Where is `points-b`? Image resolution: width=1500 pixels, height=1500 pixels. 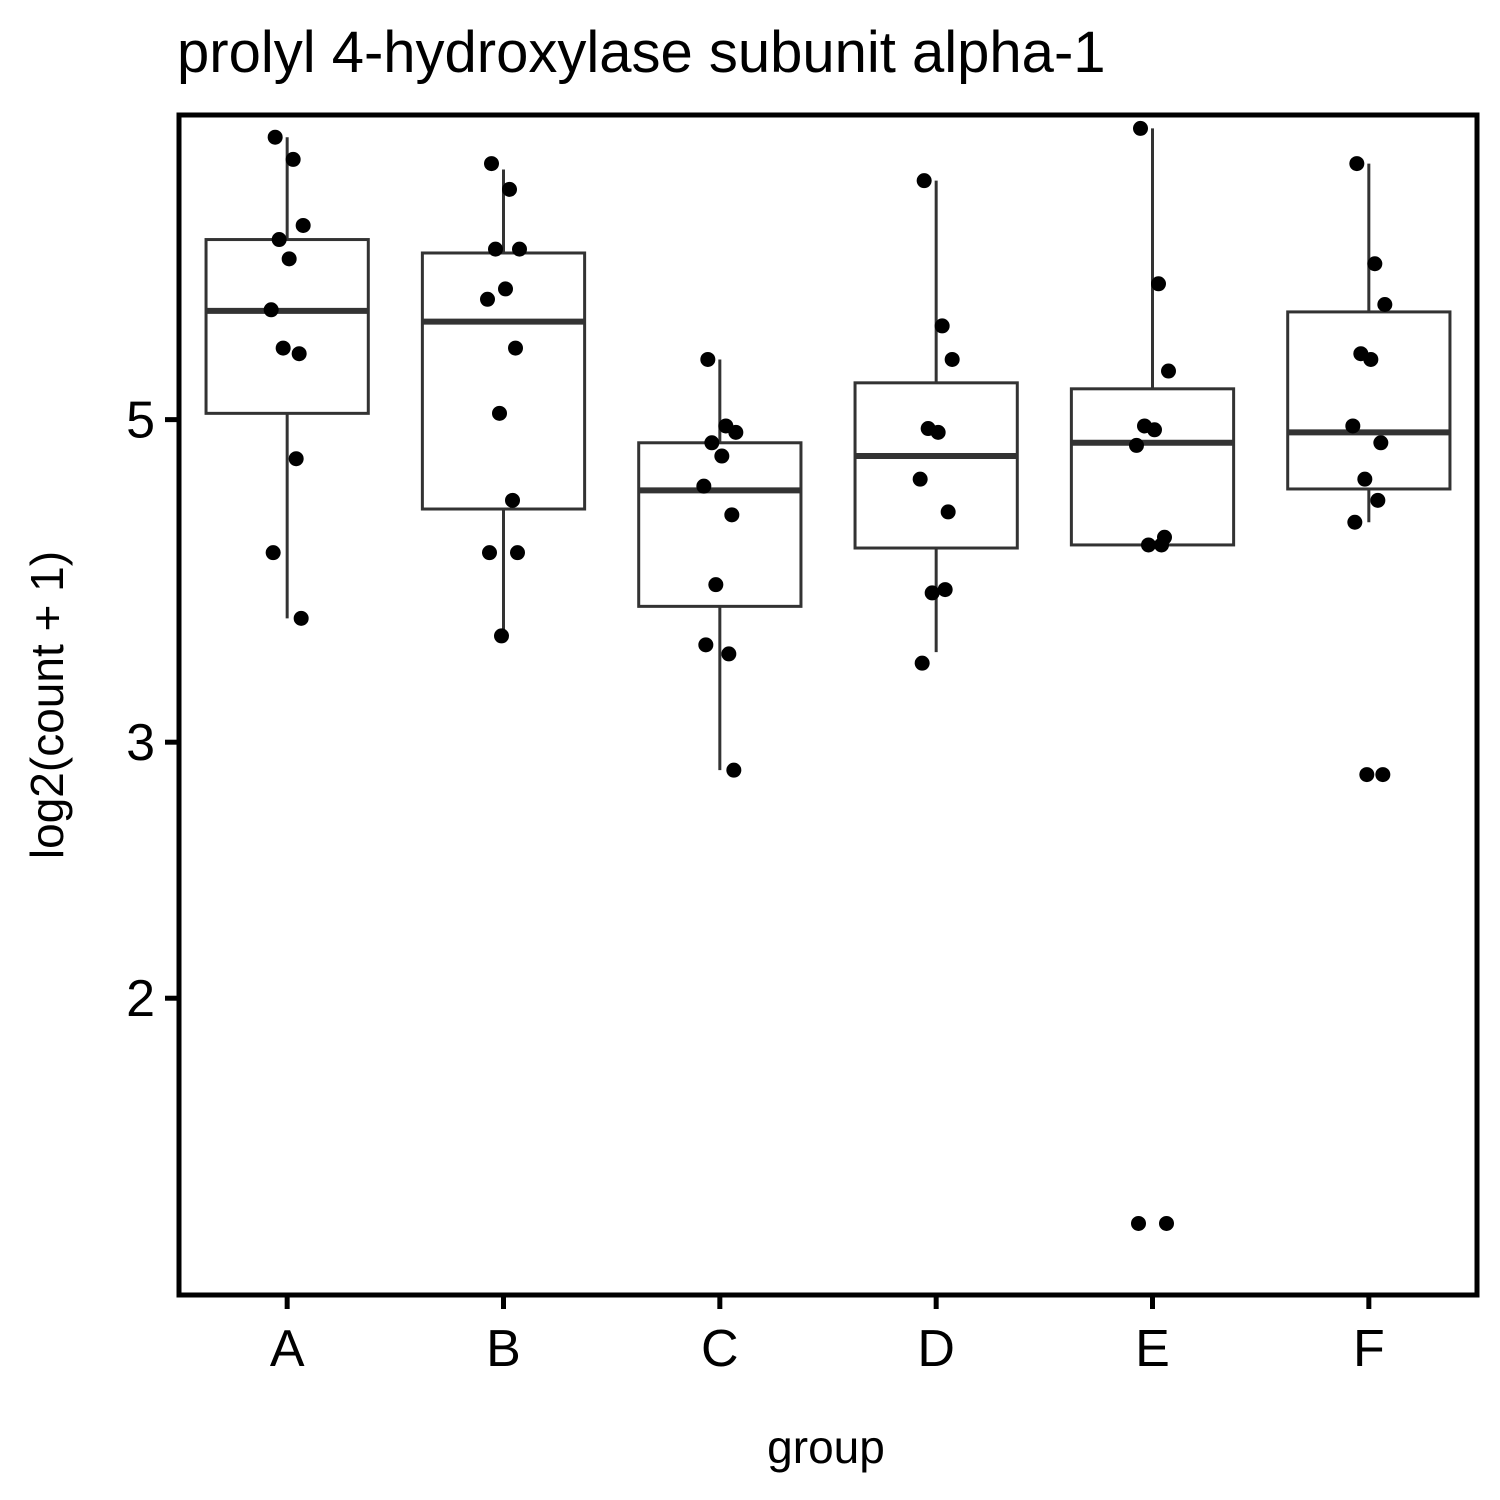
points-b is located at coordinates (503, 400).